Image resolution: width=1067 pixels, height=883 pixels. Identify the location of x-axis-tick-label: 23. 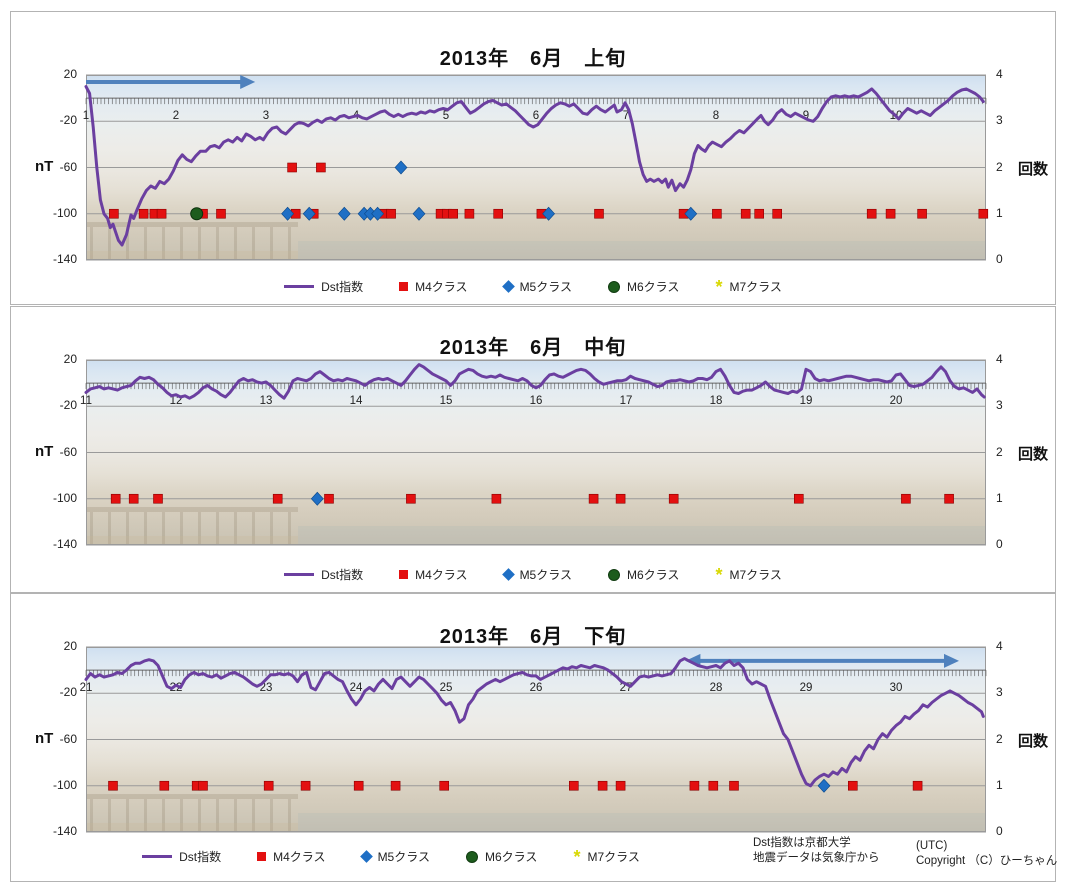
(266, 688).